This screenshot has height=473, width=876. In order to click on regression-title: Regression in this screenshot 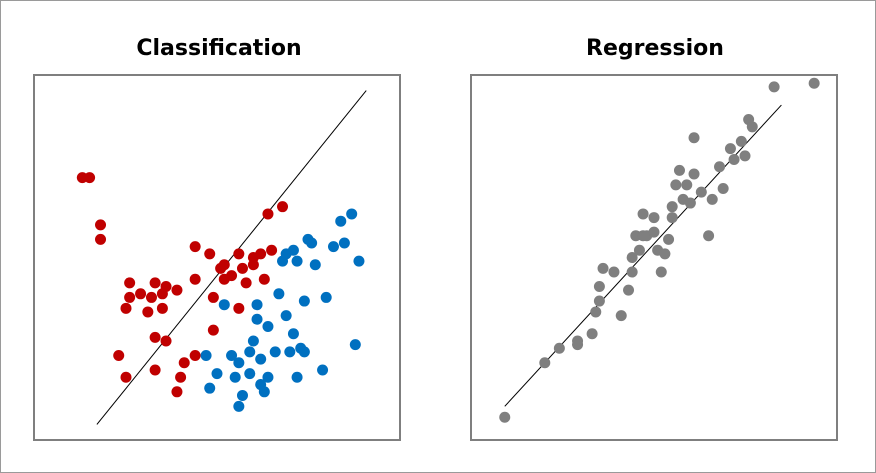, I will do `click(655, 48)`.